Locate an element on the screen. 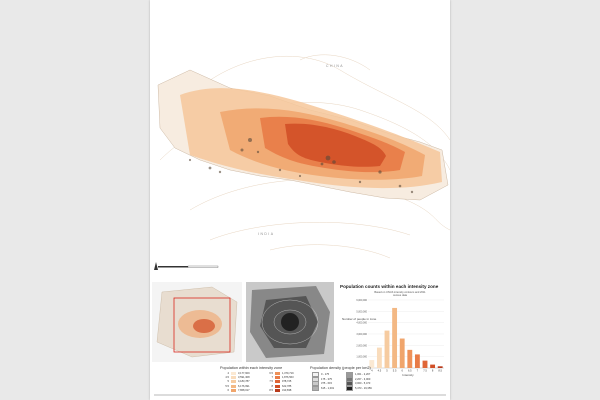 This screenshot has height=400, width=600. legend-density-label: 615 - 1,001 is located at coordinates (328, 388).